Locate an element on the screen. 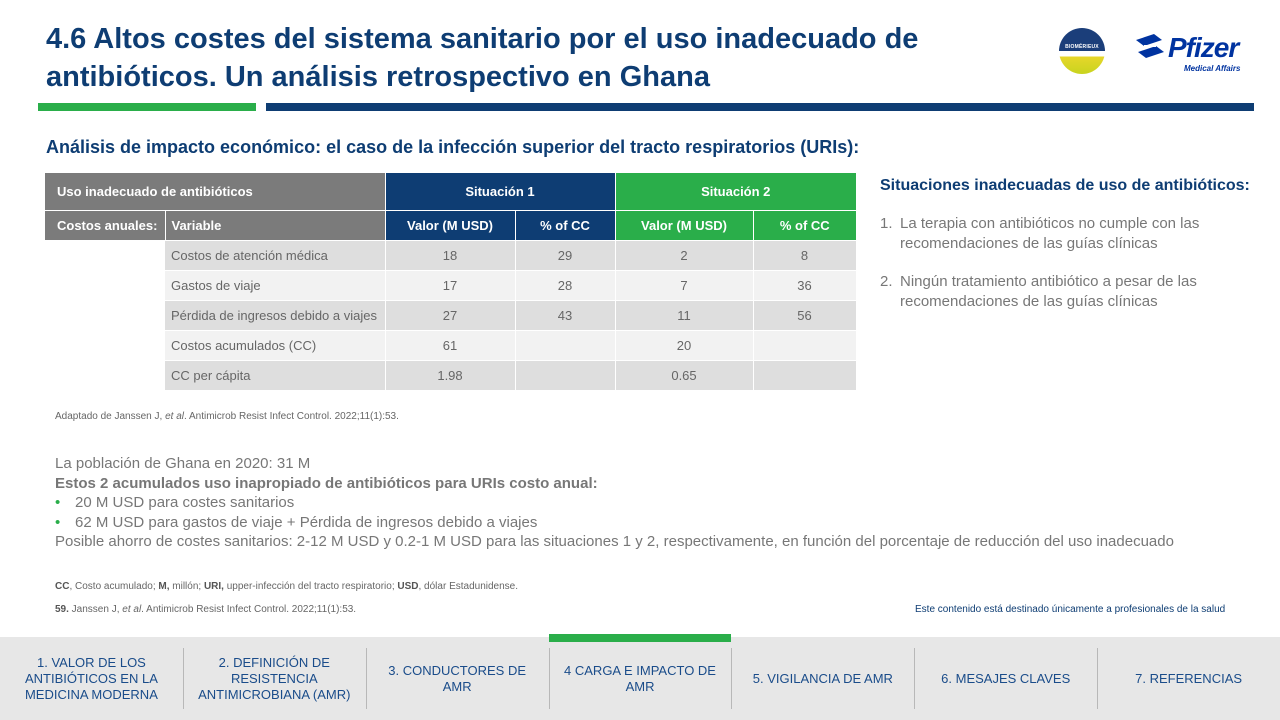 The image size is (1280, 720). header-costos-anuales: Costos anuales: is located at coordinates (105, 224).